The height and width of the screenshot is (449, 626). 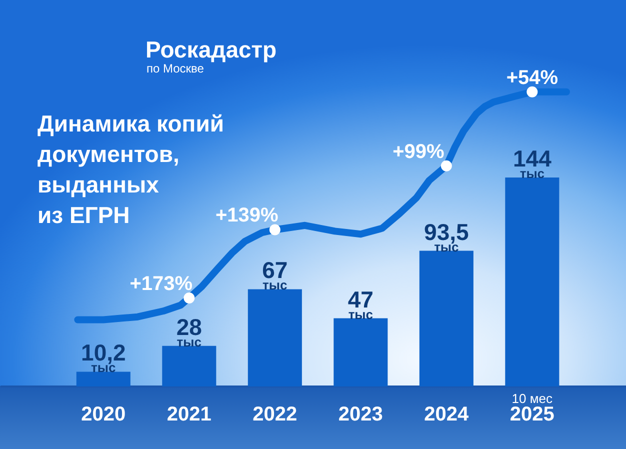 What do you see at coordinates (532, 163) in the screenshot?
I see `data-label: 144 тыс` at bounding box center [532, 163].